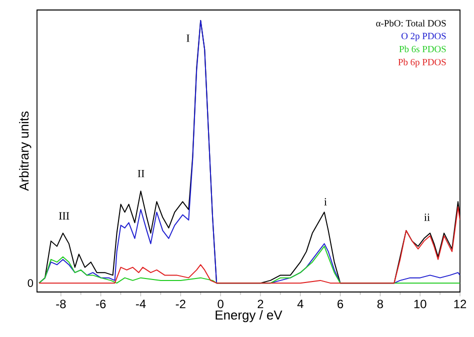 This screenshot has width=474, height=337. I want to click on x-tick-label: -4, so click(141, 304).